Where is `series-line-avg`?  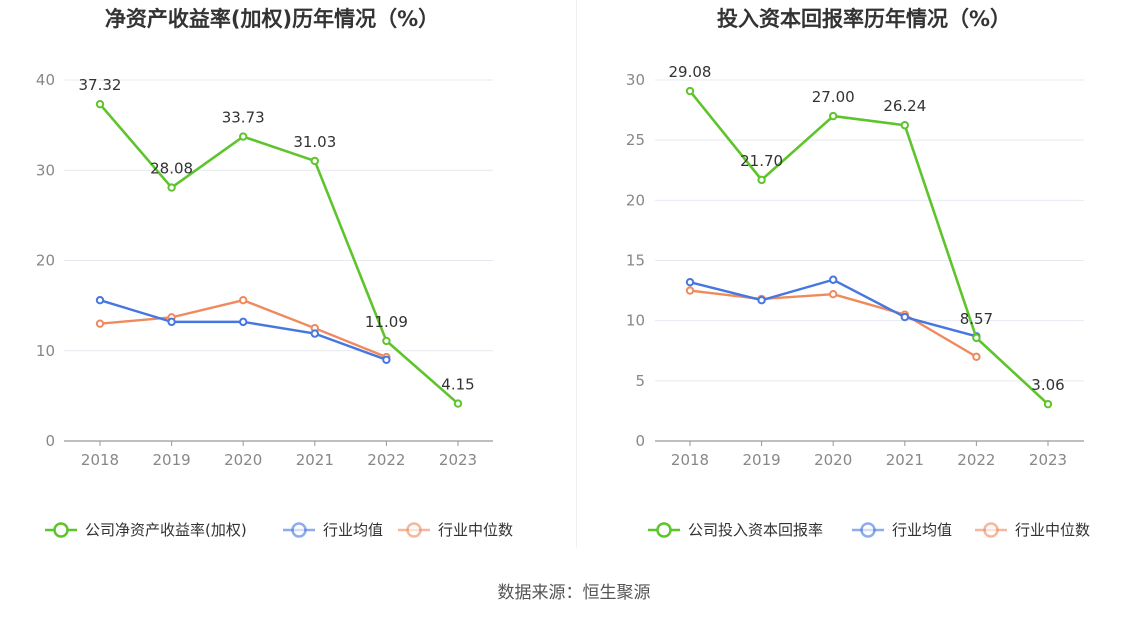
series-line-avg is located at coordinates (833, 308).